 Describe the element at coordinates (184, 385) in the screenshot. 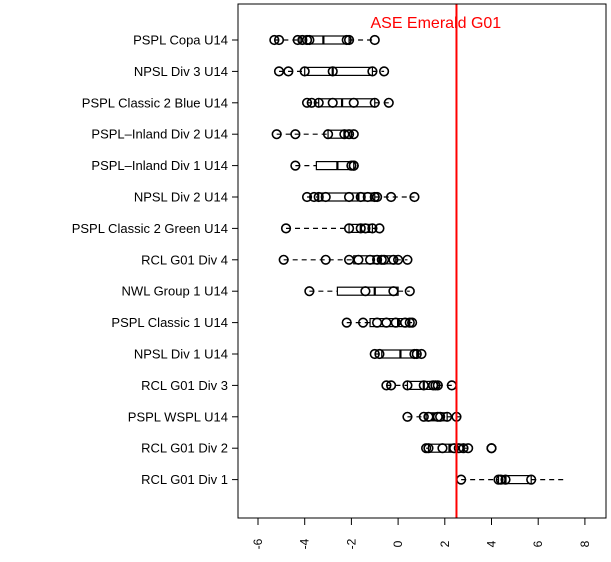

I see `row-label: RCL G01 Div 3` at that location.